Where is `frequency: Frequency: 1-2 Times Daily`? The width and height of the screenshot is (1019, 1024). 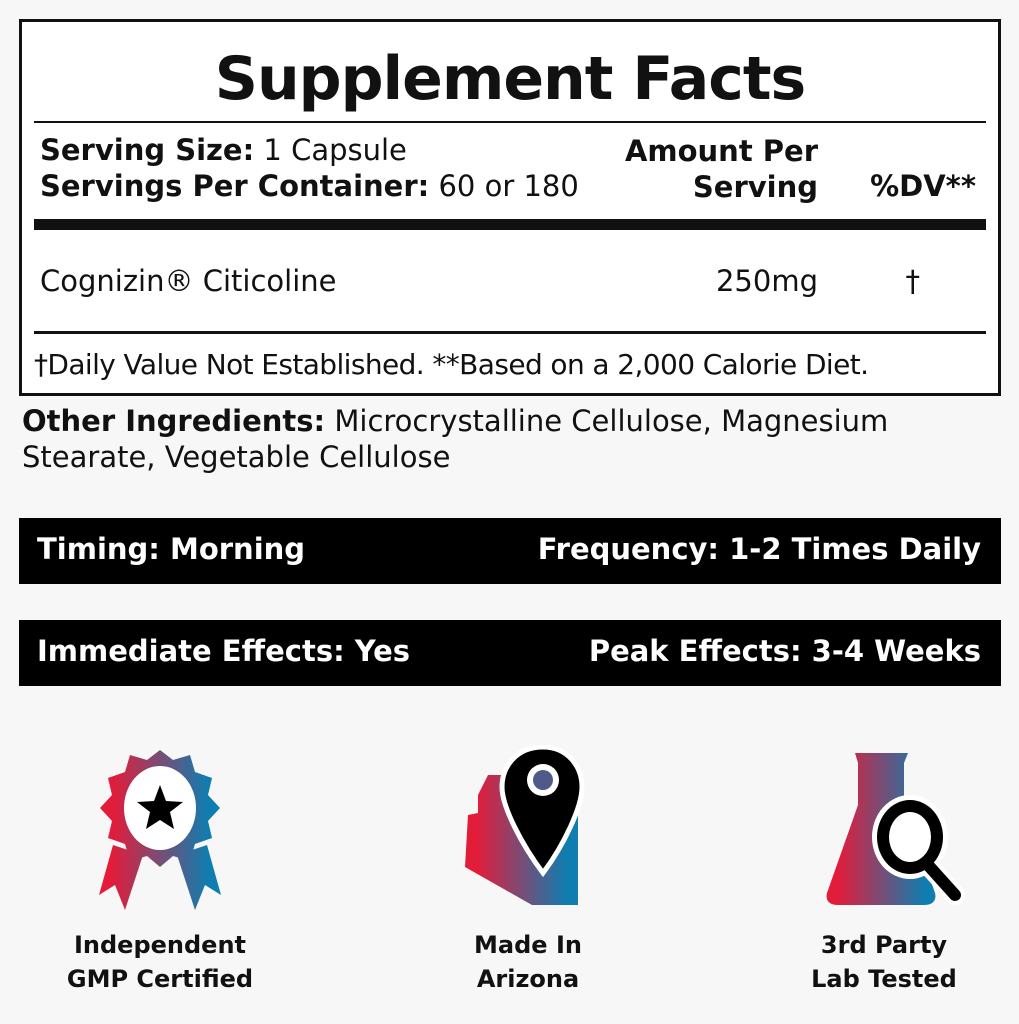 frequency: Frequency: 1-2 Times Daily is located at coordinates (759, 549).